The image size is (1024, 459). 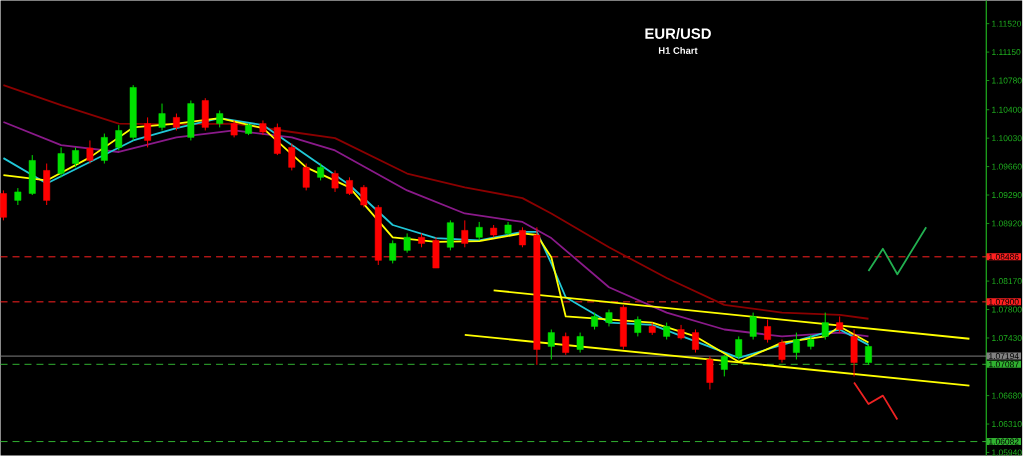 What do you see at coordinates (1004, 441) in the screenshot?
I see `ref-line-label: 1.06082` at bounding box center [1004, 441].